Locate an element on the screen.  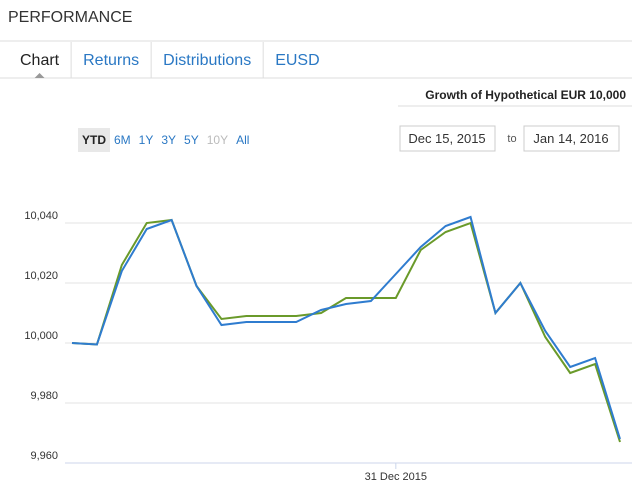
date-from: Dec 15, 2015 is located at coordinates (446, 138).